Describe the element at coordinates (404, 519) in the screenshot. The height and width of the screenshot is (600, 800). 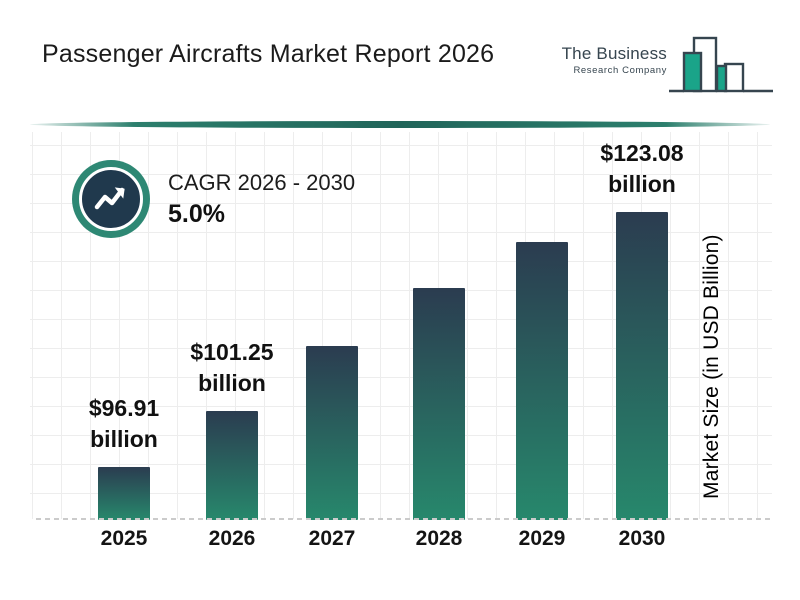
I see `x-axis-line` at that location.